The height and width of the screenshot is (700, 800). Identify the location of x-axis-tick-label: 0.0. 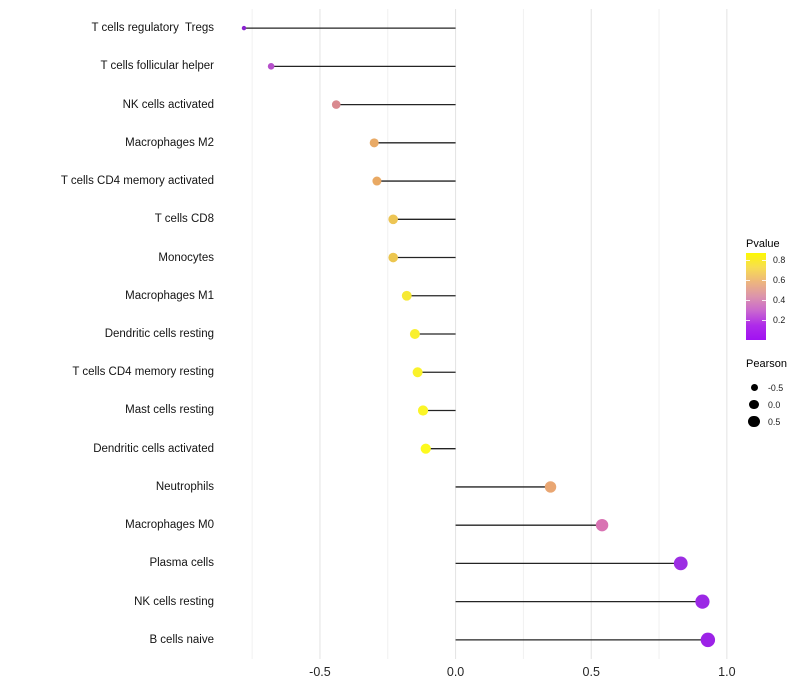
(455, 672).